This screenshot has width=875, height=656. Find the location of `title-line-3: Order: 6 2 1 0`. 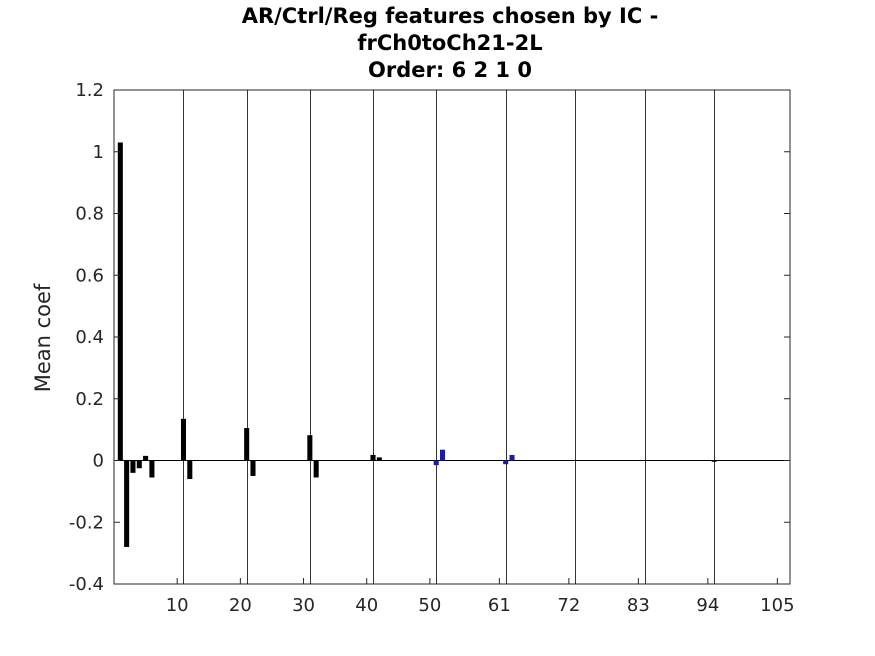

title-line-3: Order: 6 2 1 0 is located at coordinates (450, 70).